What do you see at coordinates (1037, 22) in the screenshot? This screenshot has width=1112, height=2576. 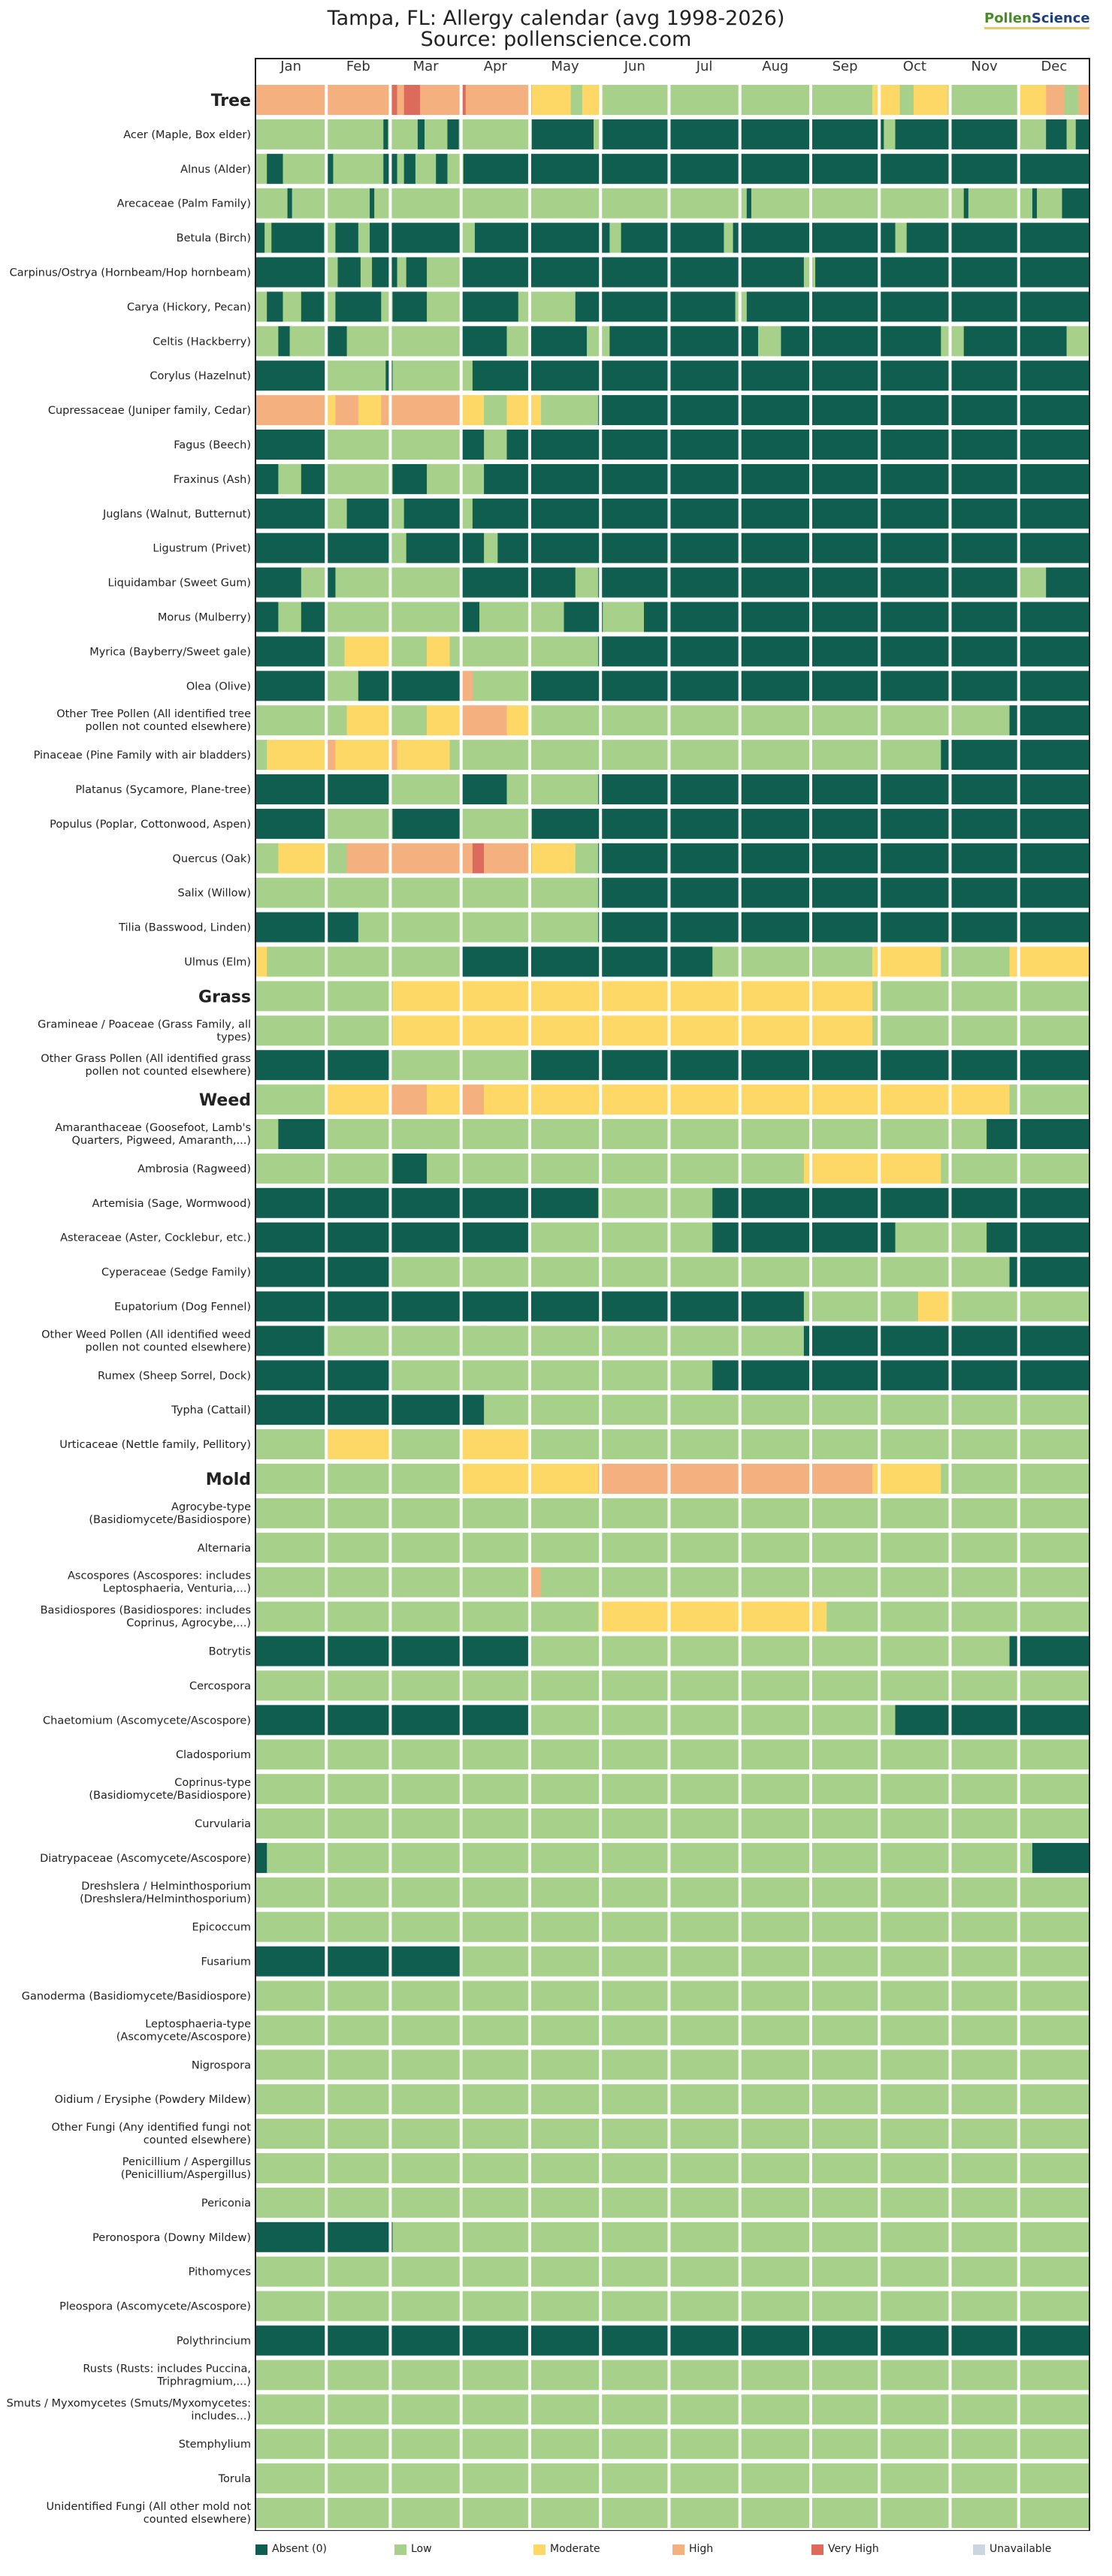 I see `pollenscience-logo: PollenScience` at bounding box center [1037, 22].